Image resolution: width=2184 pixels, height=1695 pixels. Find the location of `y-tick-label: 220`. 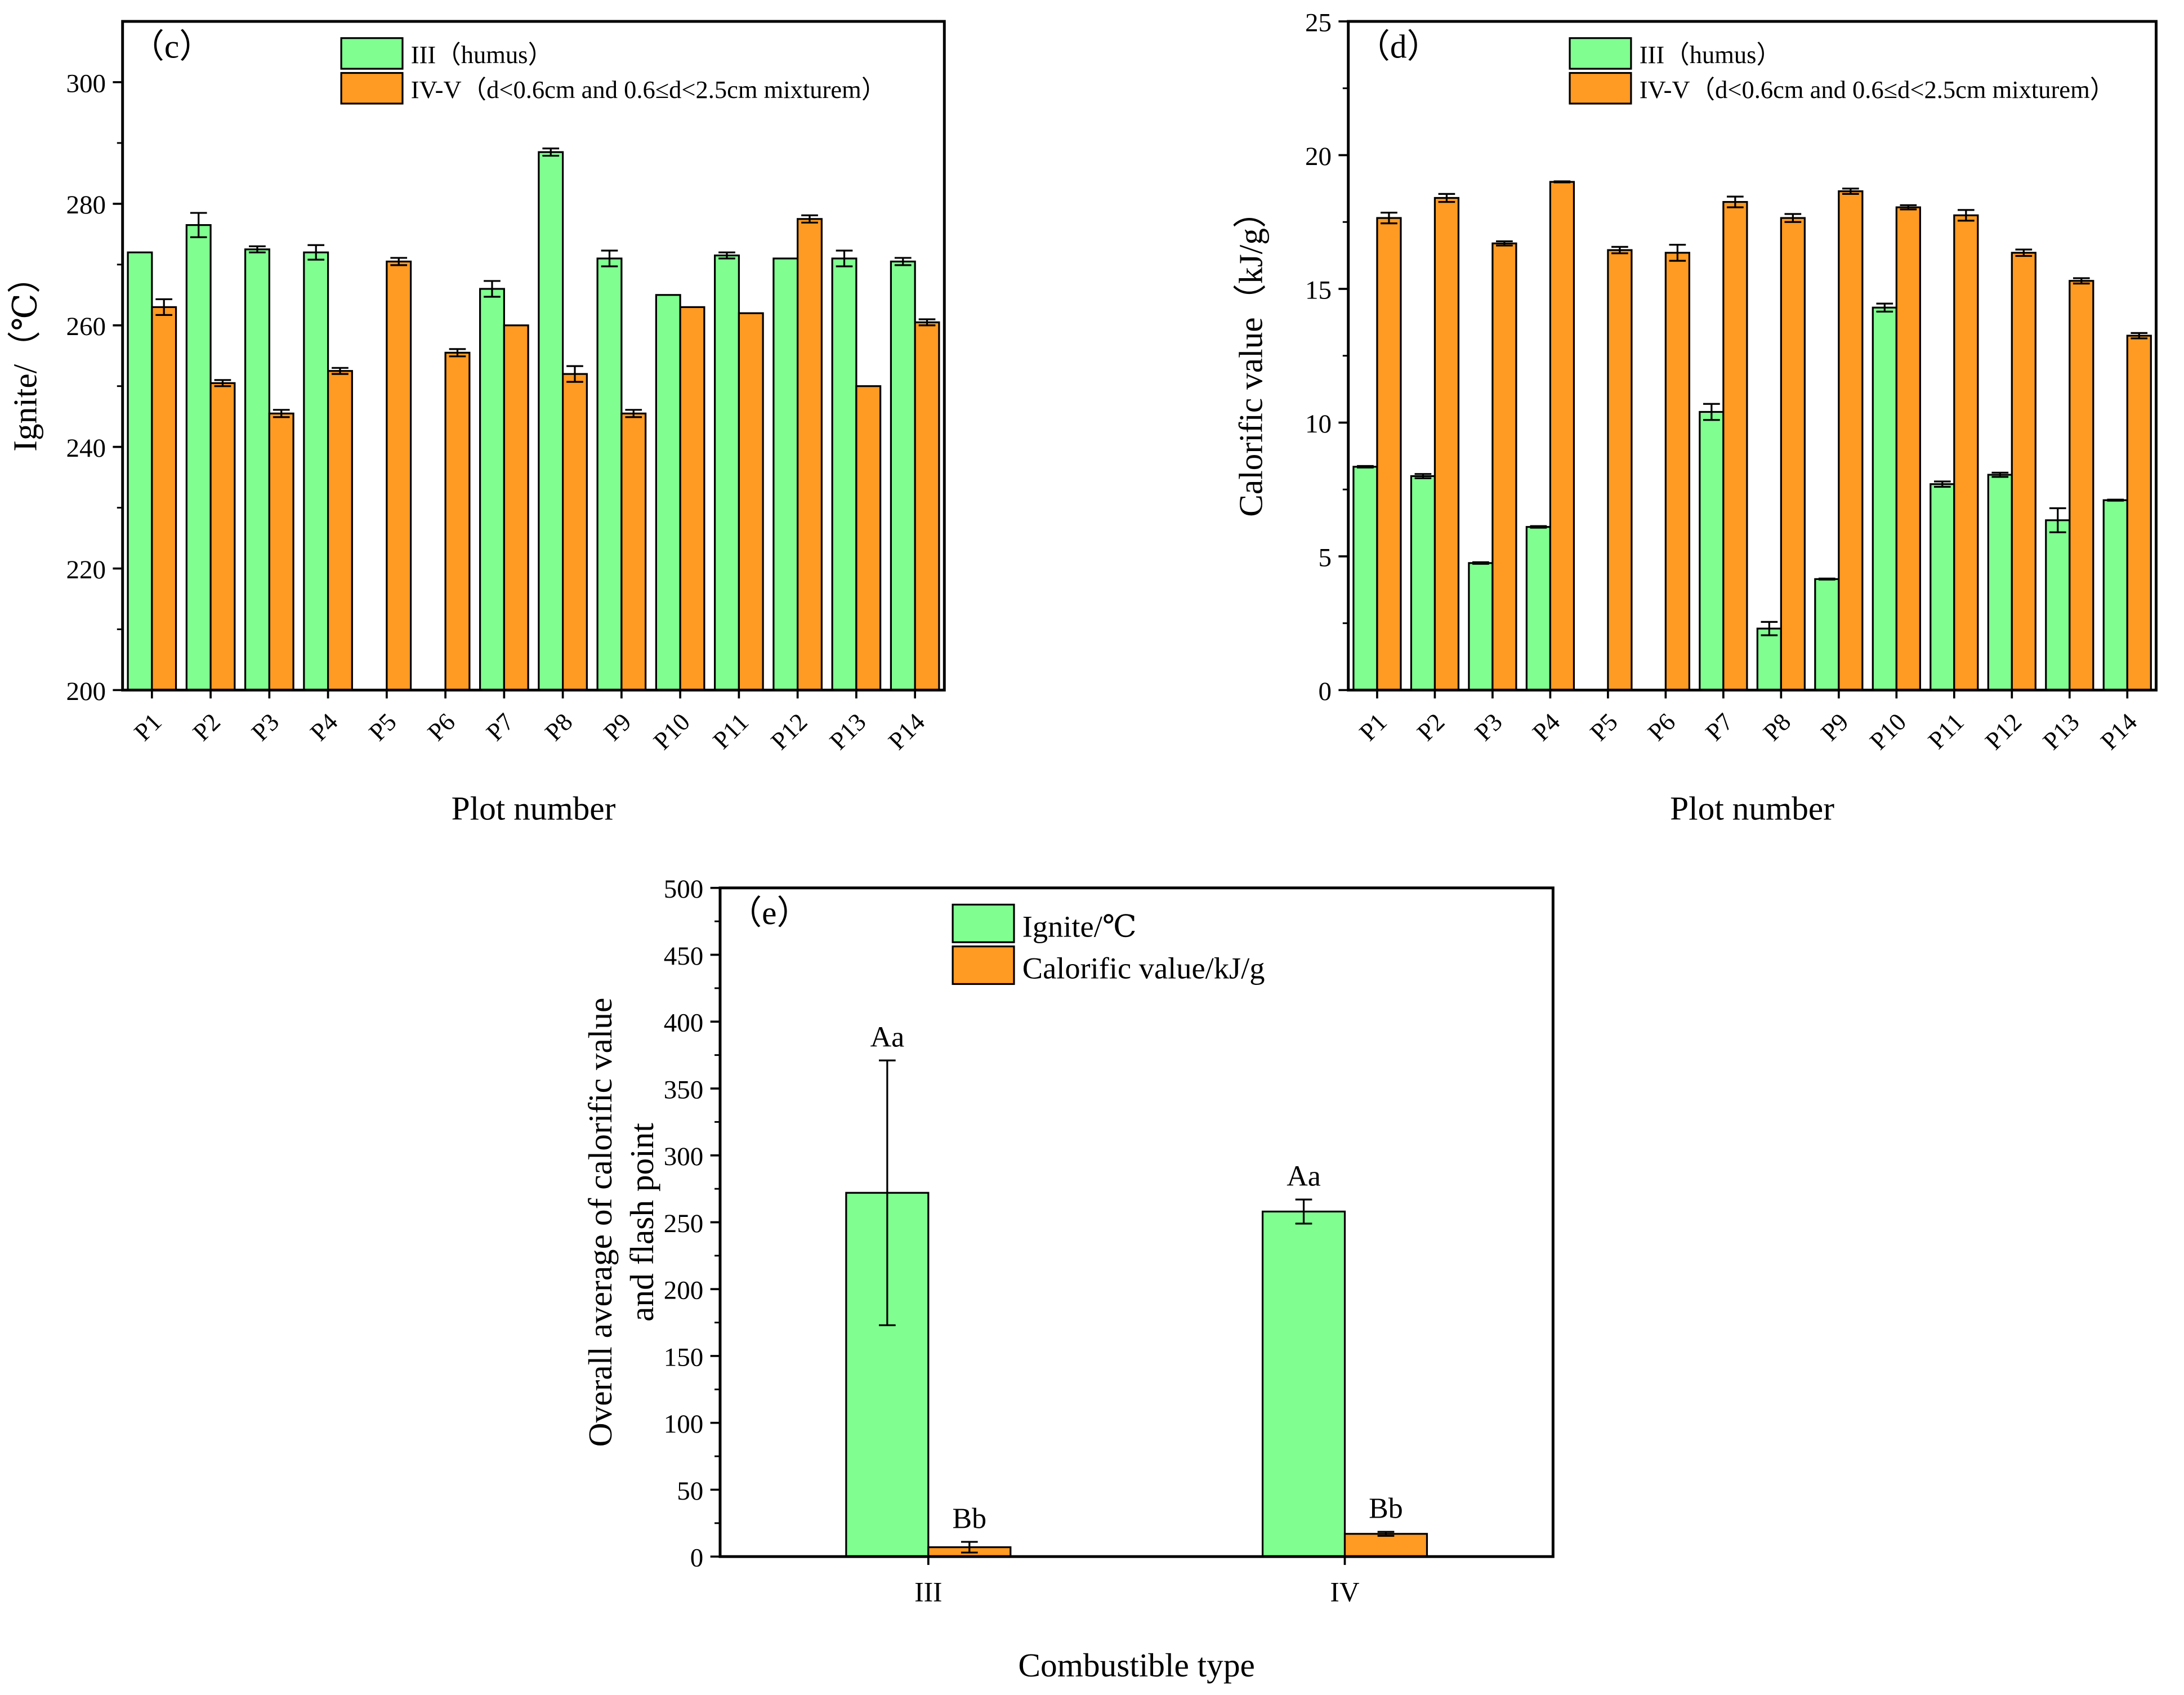

y-tick-label: 220 is located at coordinates (86, 570).